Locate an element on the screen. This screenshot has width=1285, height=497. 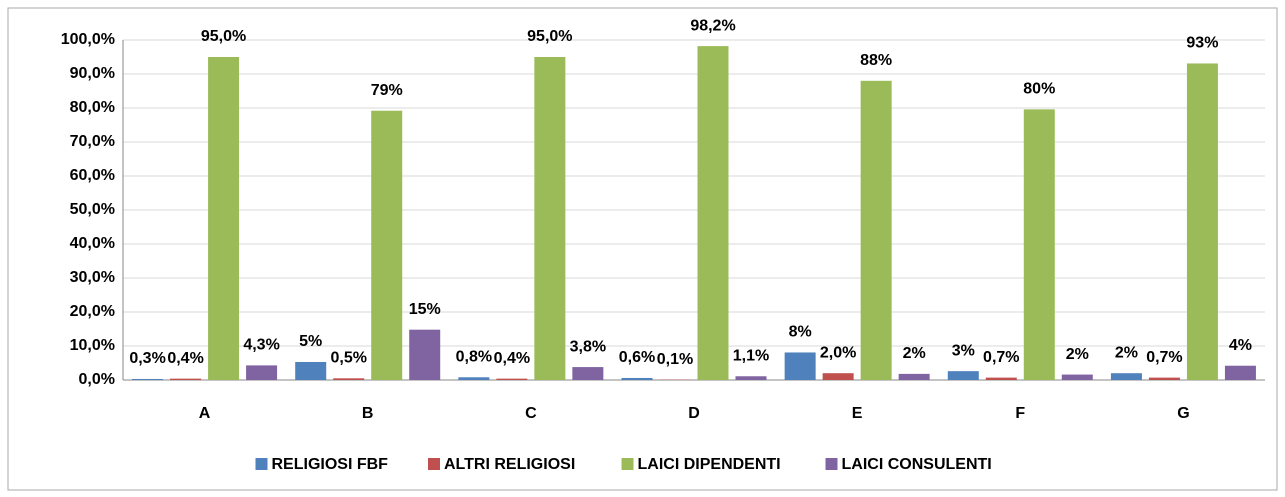
data-label: 80% is located at coordinates (1039, 89).